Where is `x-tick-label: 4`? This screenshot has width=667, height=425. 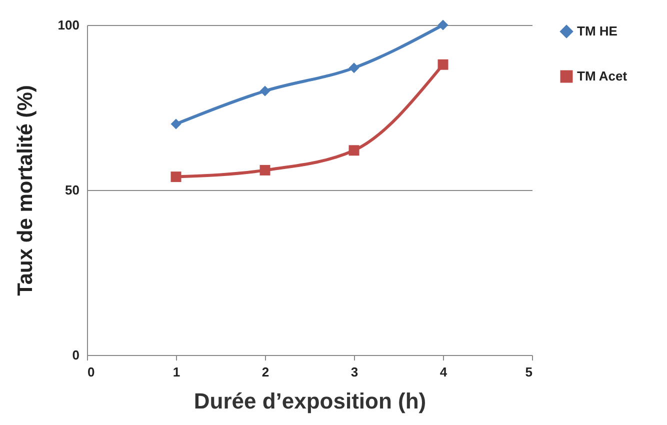
x-tick-label: 4 is located at coordinates (444, 372).